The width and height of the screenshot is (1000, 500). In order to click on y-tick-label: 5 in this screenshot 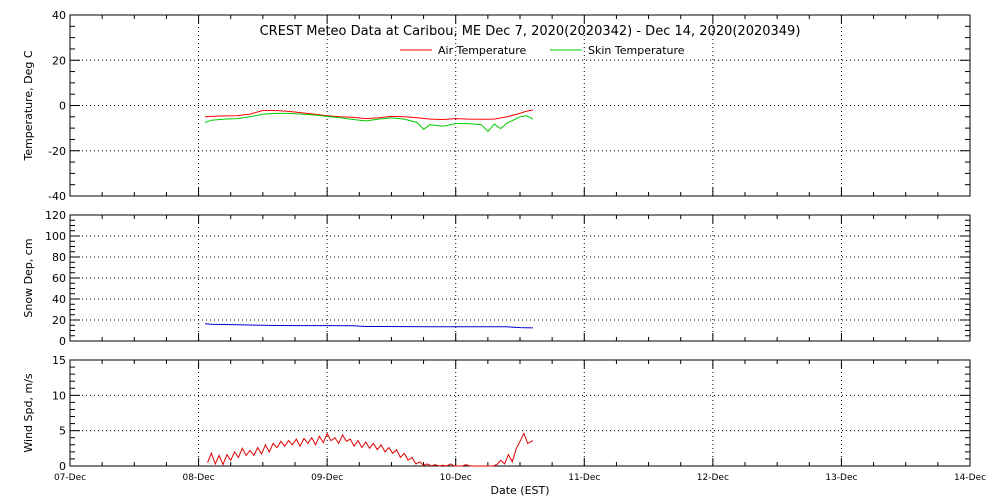, I will do `click(62, 431)`.